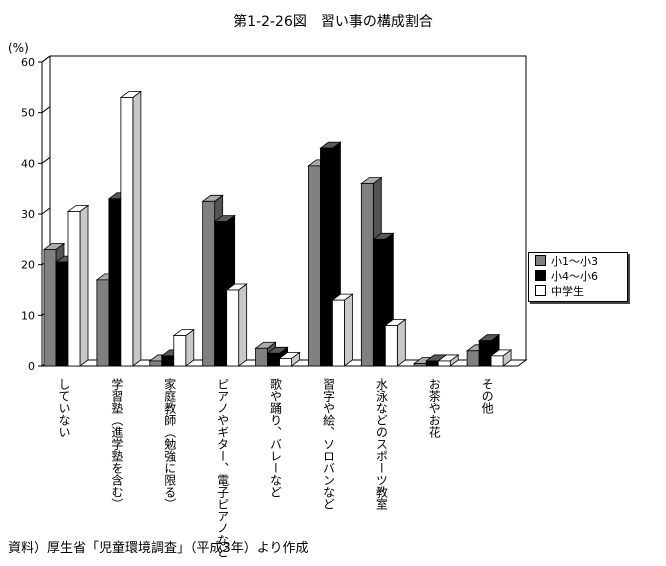 Image resolution: width=666 pixels, height=566 pixels. What do you see at coordinates (158, 548) in the screenshot?
I see `source-note: 資料）厚生省「児童環境調査」（平成3年）より作成` at bounding box center [158, 548].